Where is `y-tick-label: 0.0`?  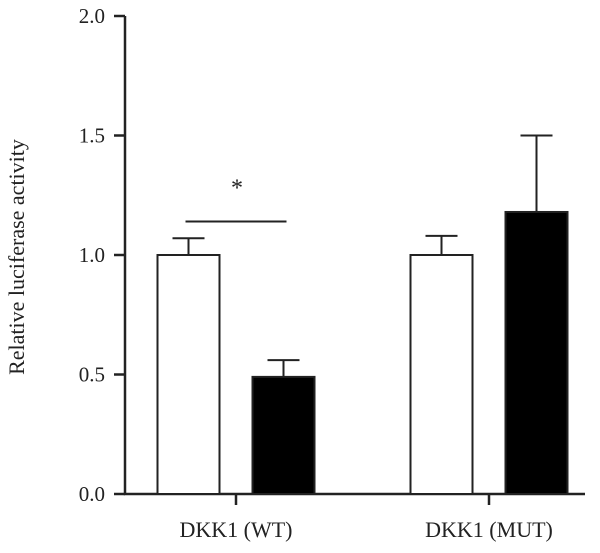
y-tick-label: 0.0 is located at coordinates (92, 494).